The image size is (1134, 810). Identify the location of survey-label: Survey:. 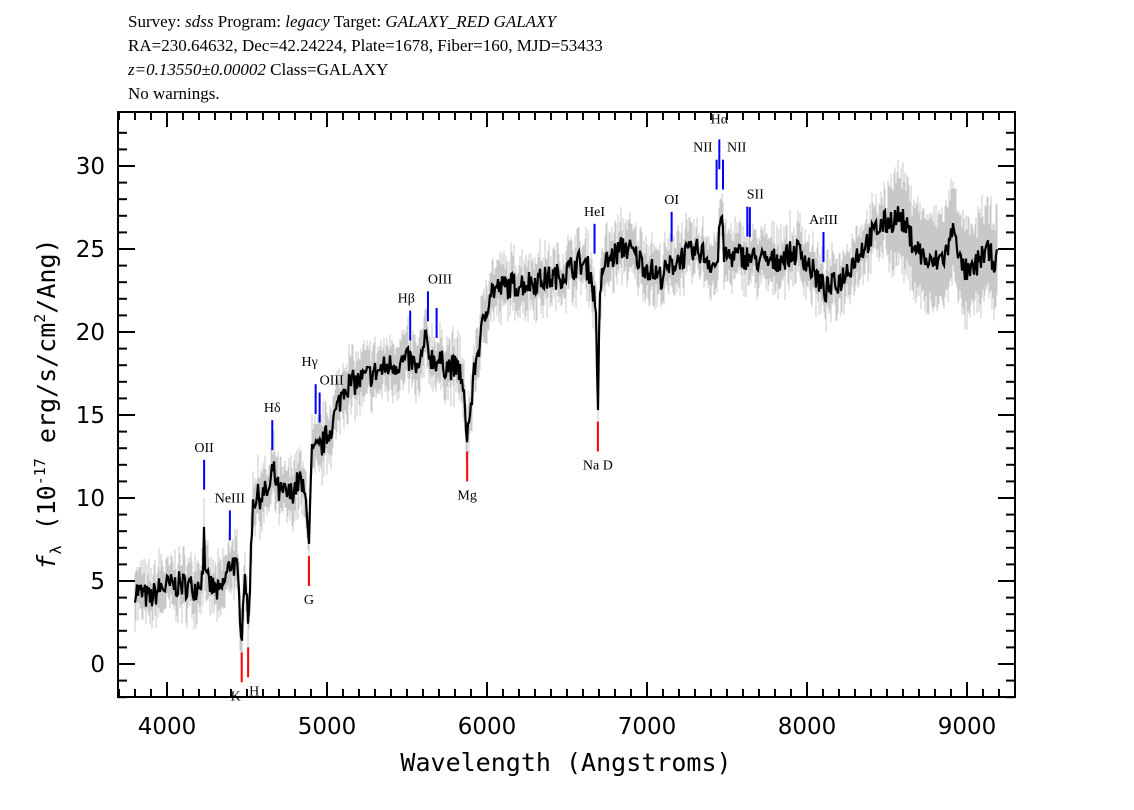
(157, 21).